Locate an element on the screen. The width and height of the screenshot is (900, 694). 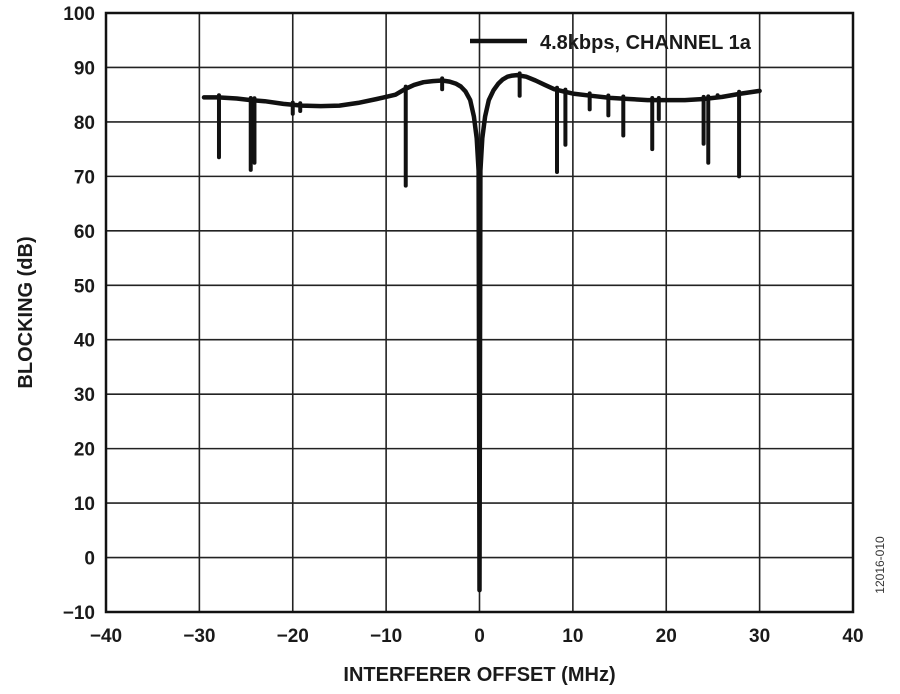
x-tick-label: −30 is located at coordinates (199, 636).